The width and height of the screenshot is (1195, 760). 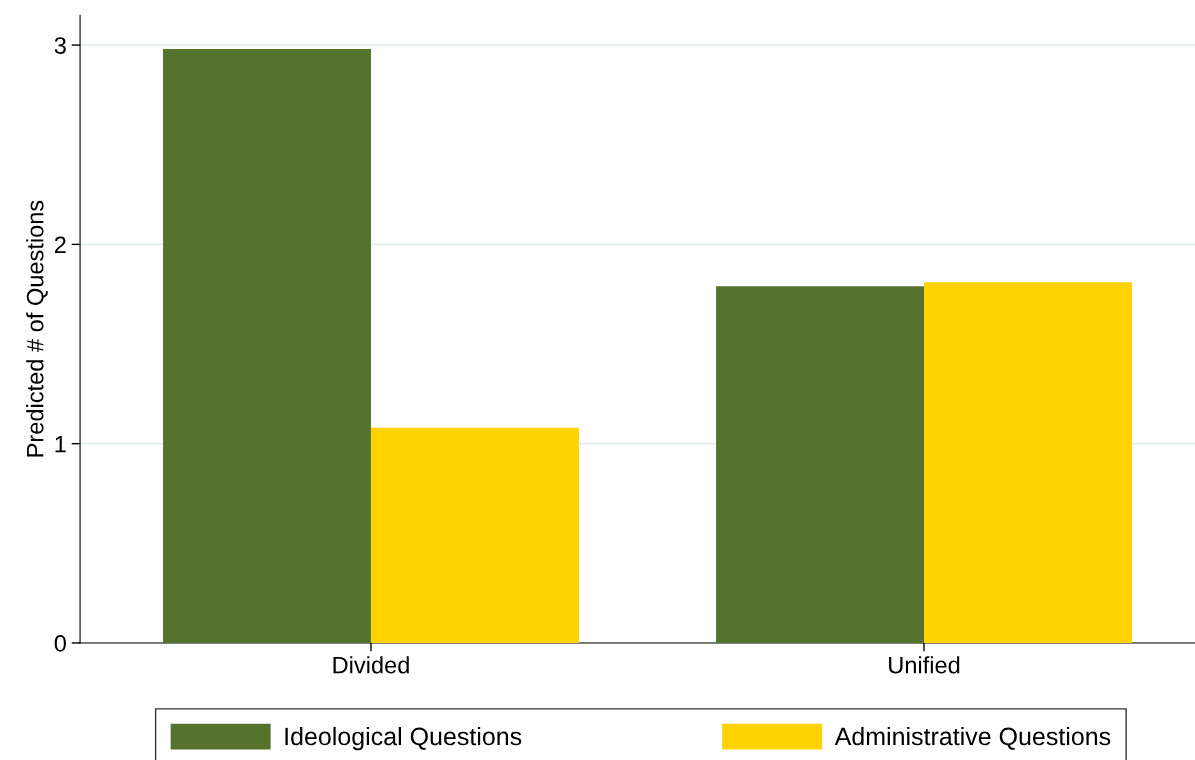 What do you see at coordinates (60, 444) in the screenshot?
I see `y-tick-label: 1` at bounding box center [60, 444].